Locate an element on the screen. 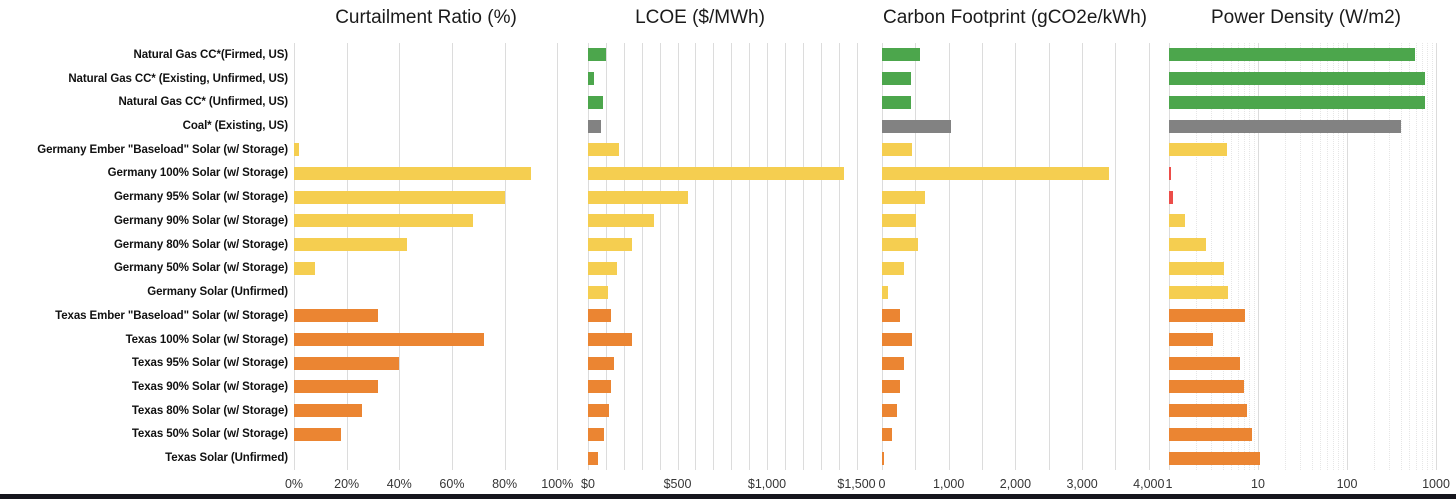 The width and height of the screenshot is (1456, 499). tick-label-curtailment: 100% is located at coordinates (557, 484).